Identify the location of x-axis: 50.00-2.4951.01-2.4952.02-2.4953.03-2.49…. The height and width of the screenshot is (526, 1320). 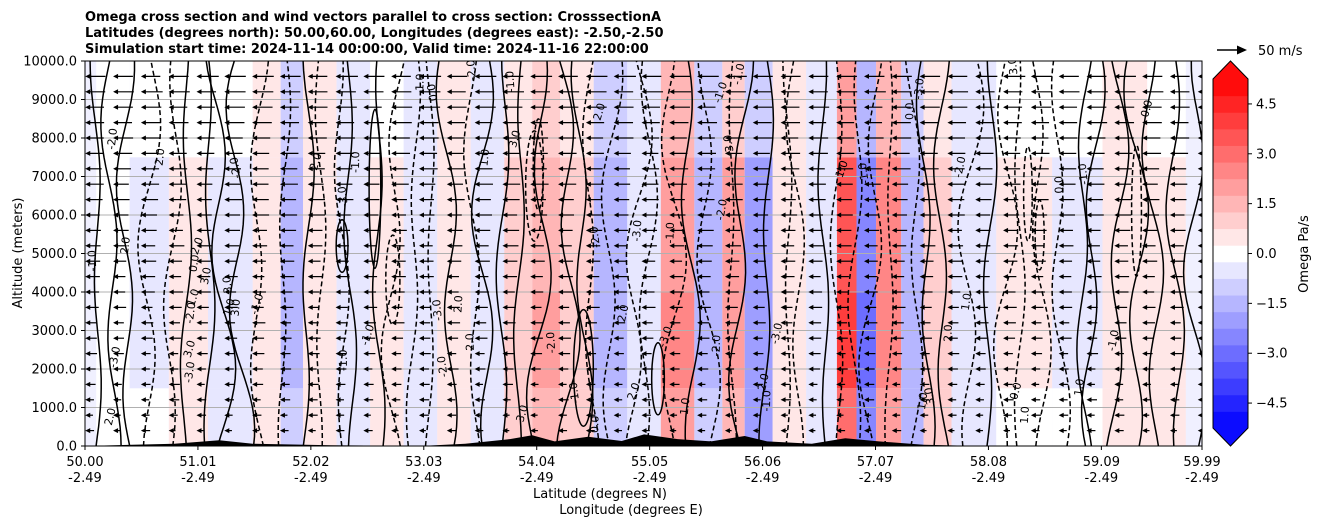
(643, 466).